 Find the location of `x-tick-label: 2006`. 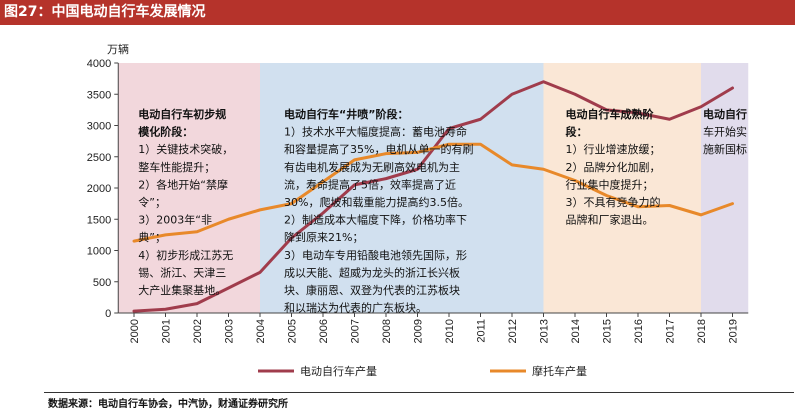

x-tick-label: 2006 is located at coordinates (324, 331).